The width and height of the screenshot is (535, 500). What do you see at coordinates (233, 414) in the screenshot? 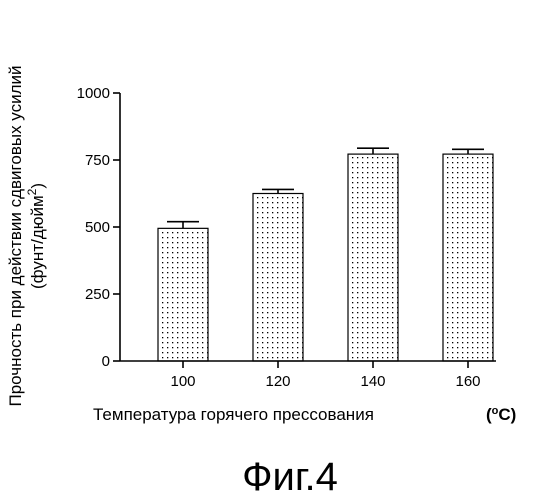
I see `x-axis-title: Температура горячего прессования` at bounding box center [233, 414].